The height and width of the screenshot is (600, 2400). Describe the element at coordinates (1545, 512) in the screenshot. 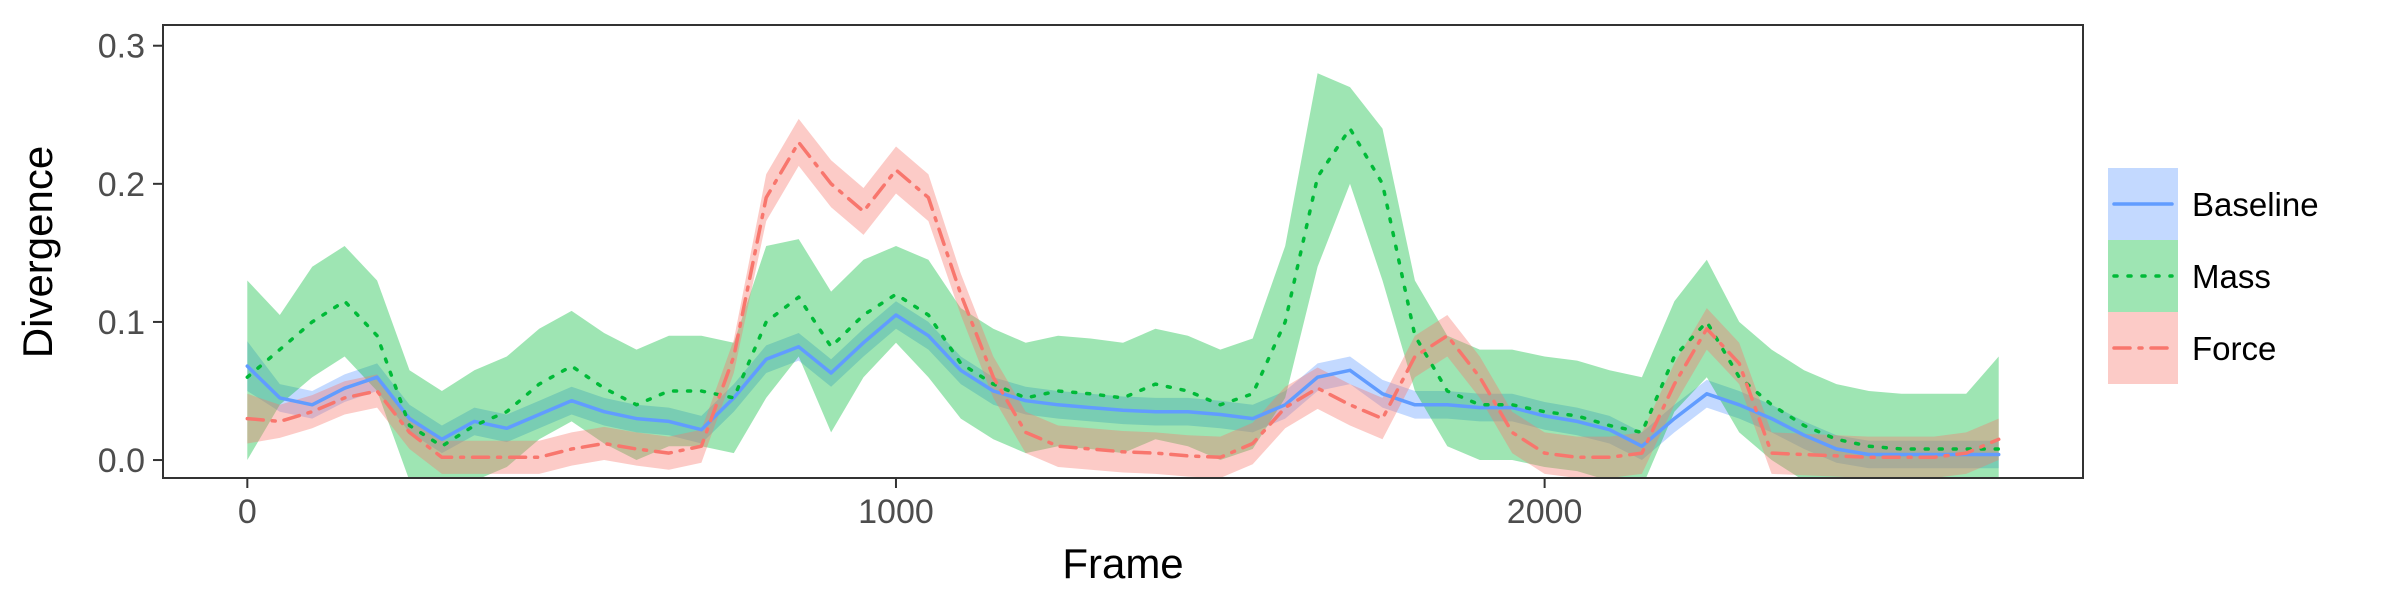

I see `x-tick-label: 2000` at that location.